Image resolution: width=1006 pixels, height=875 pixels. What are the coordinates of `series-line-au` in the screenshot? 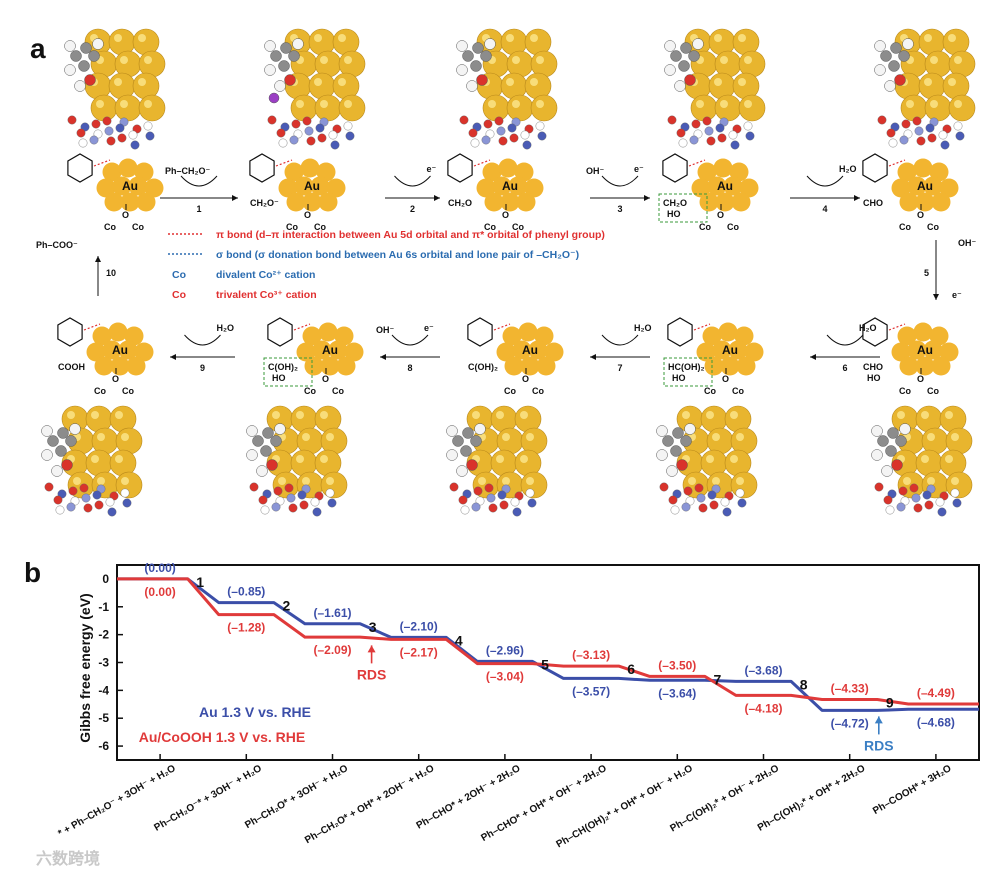 It's located at (548, 644).